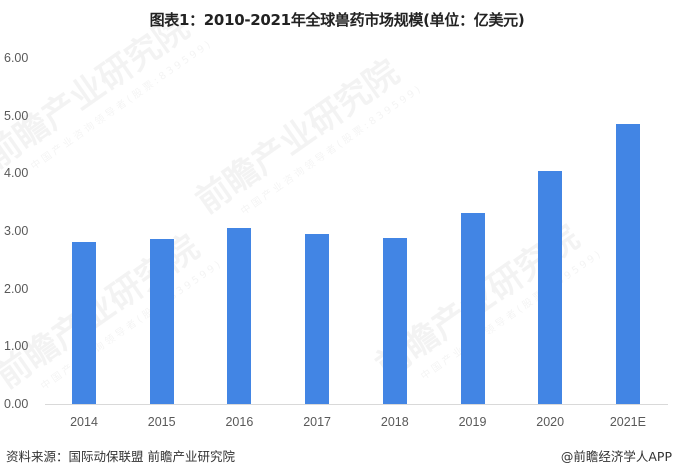 The height and width of the screenshot is (474, 674). Describe the element at coordinates (394, 422) in the screenshot. I see `x-tick-label: 2018` at that location.